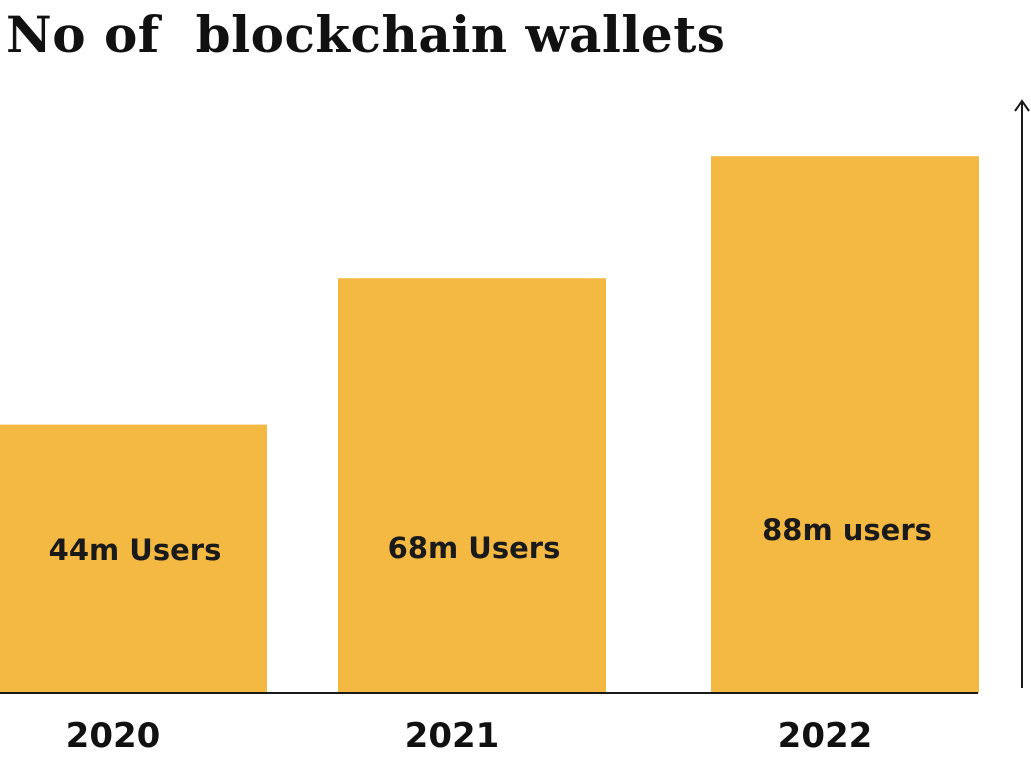  What do you see at coordinates (474, 548) in the screenshot?
I see `bar-value-label: 68m Users` at bounding box center [474, 548].